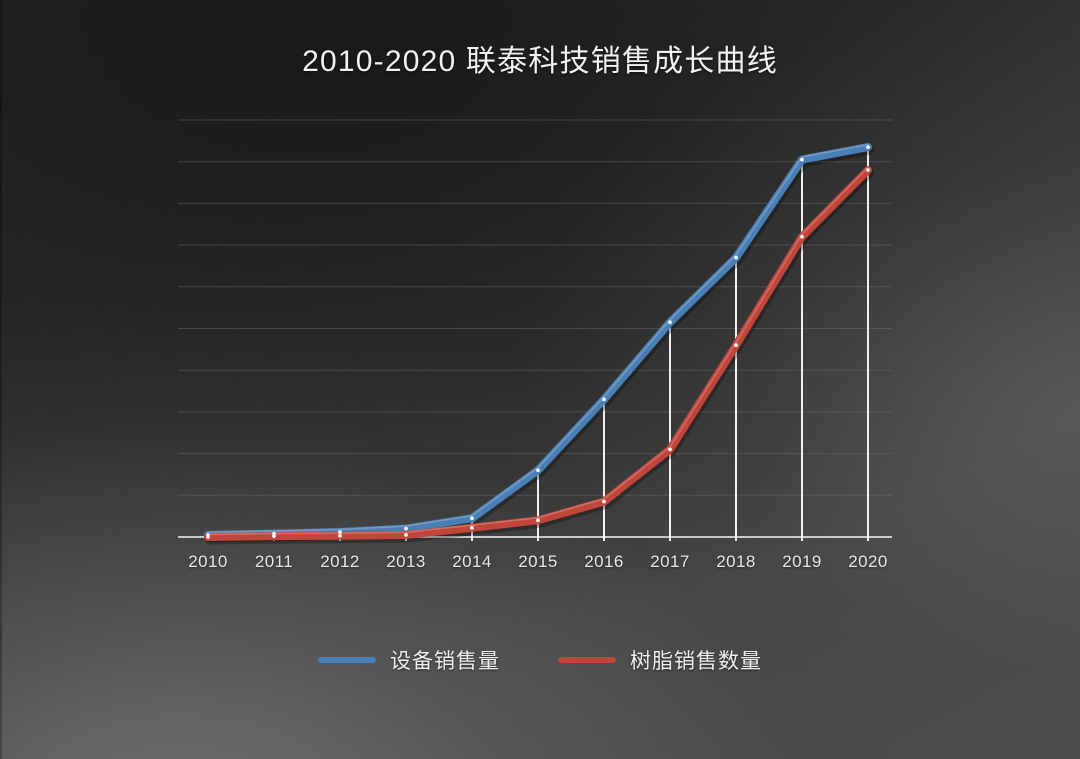 The height and width of the screenshot is (759, 1080). What do you see at coordinates (208, 561) in the screenshot?
I see `x-tick-label-2010: 2010` at bounding box center [208, 561].